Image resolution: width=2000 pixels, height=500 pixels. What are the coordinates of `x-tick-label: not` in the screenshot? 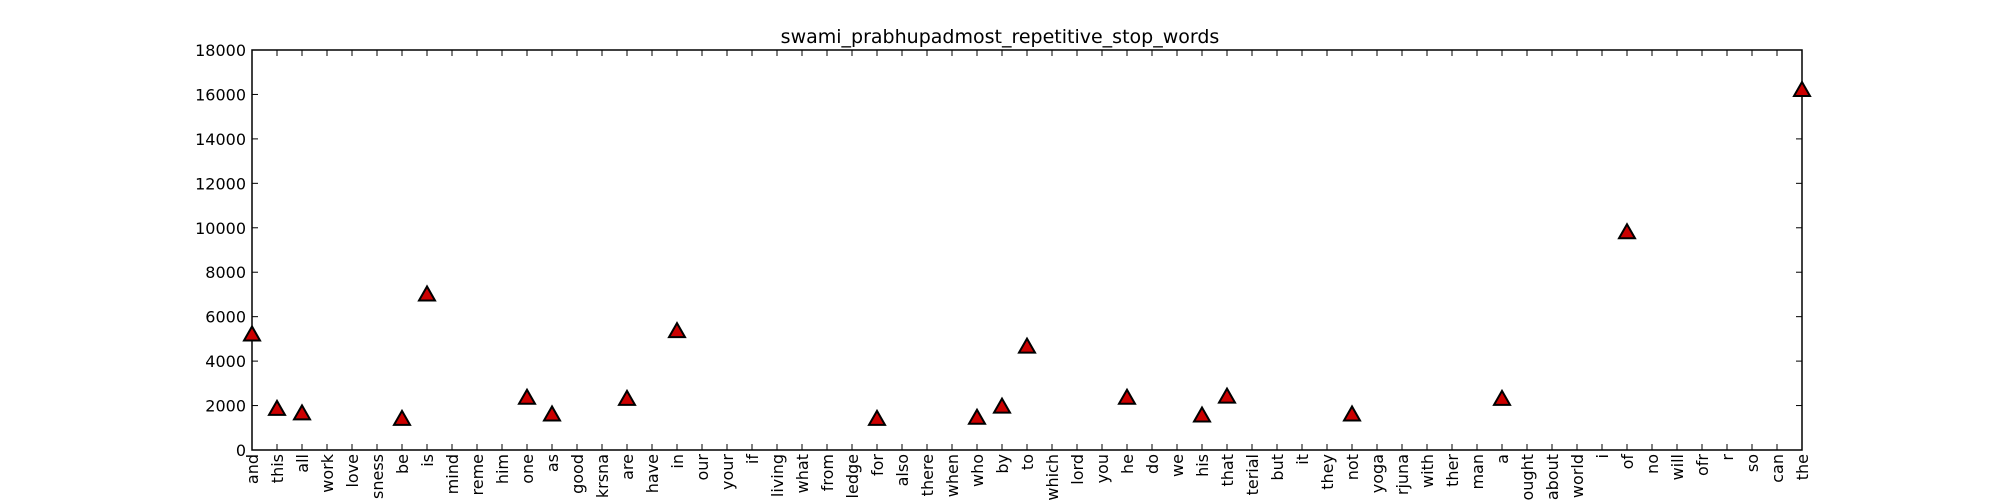 It's located at (1352, 467).